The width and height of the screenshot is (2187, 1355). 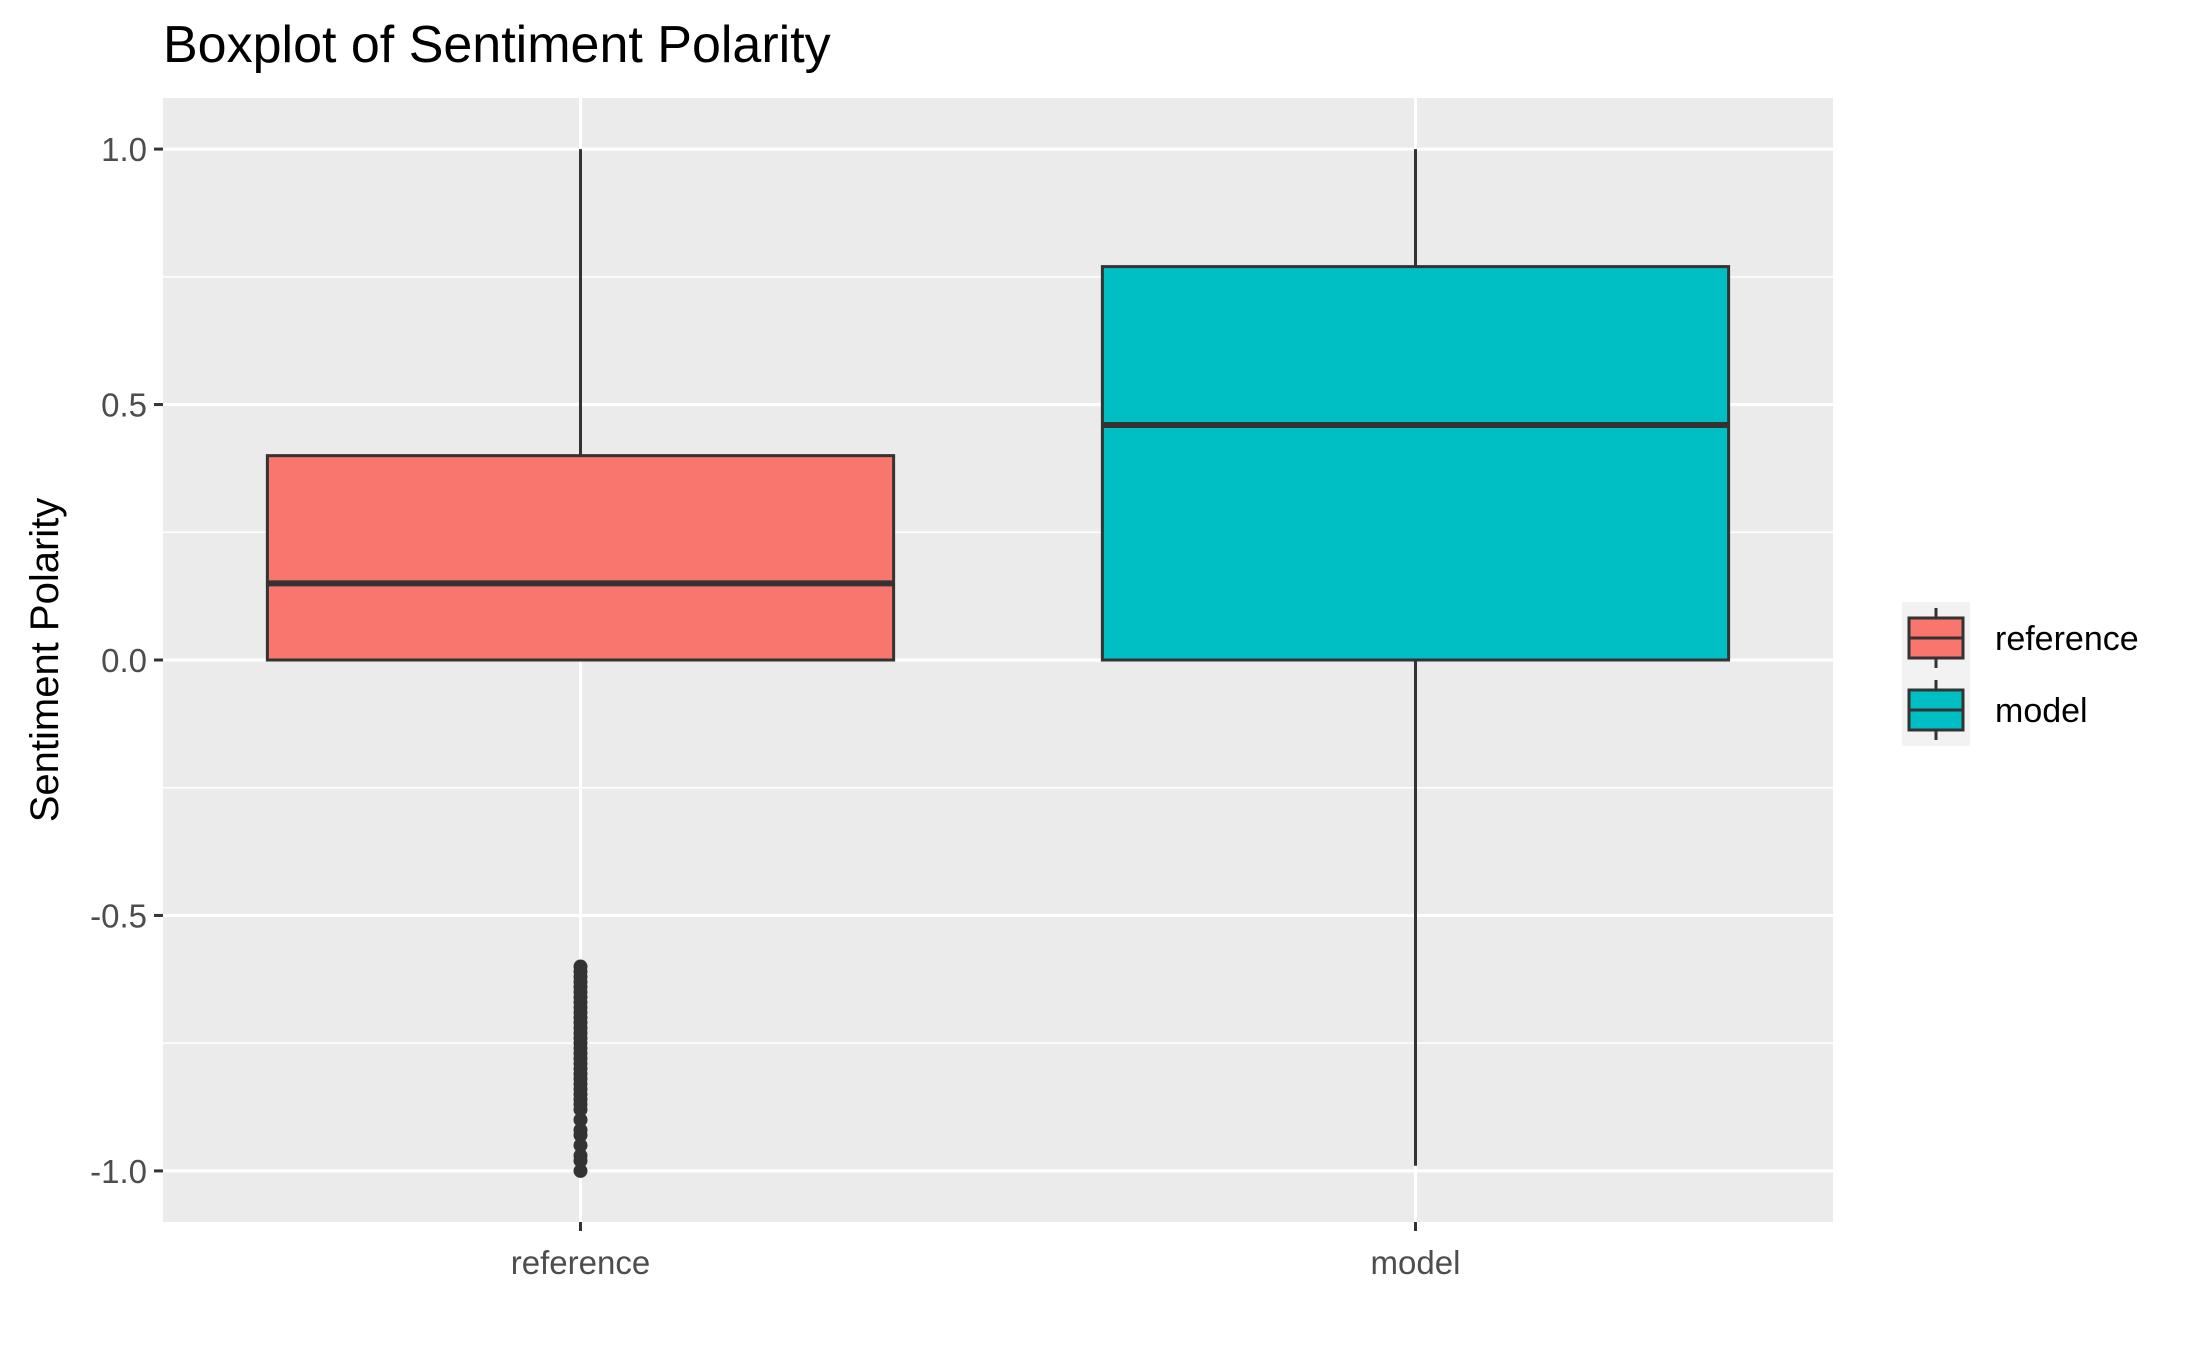 I want to click on x-tick-label: reference, so click(x=580, y=1262).